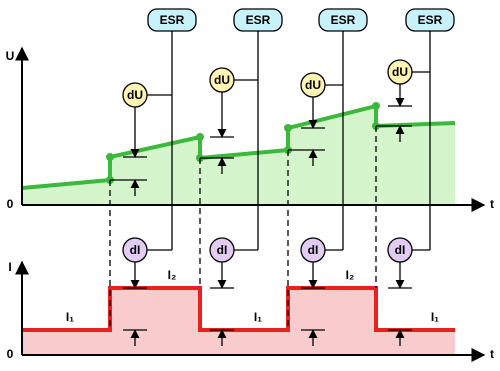 This screenshot has width=500, height=371. What do you see at coordinates (10, 56) in the screenshot?
I see `u-label: U` at bounding box center [10, 56].